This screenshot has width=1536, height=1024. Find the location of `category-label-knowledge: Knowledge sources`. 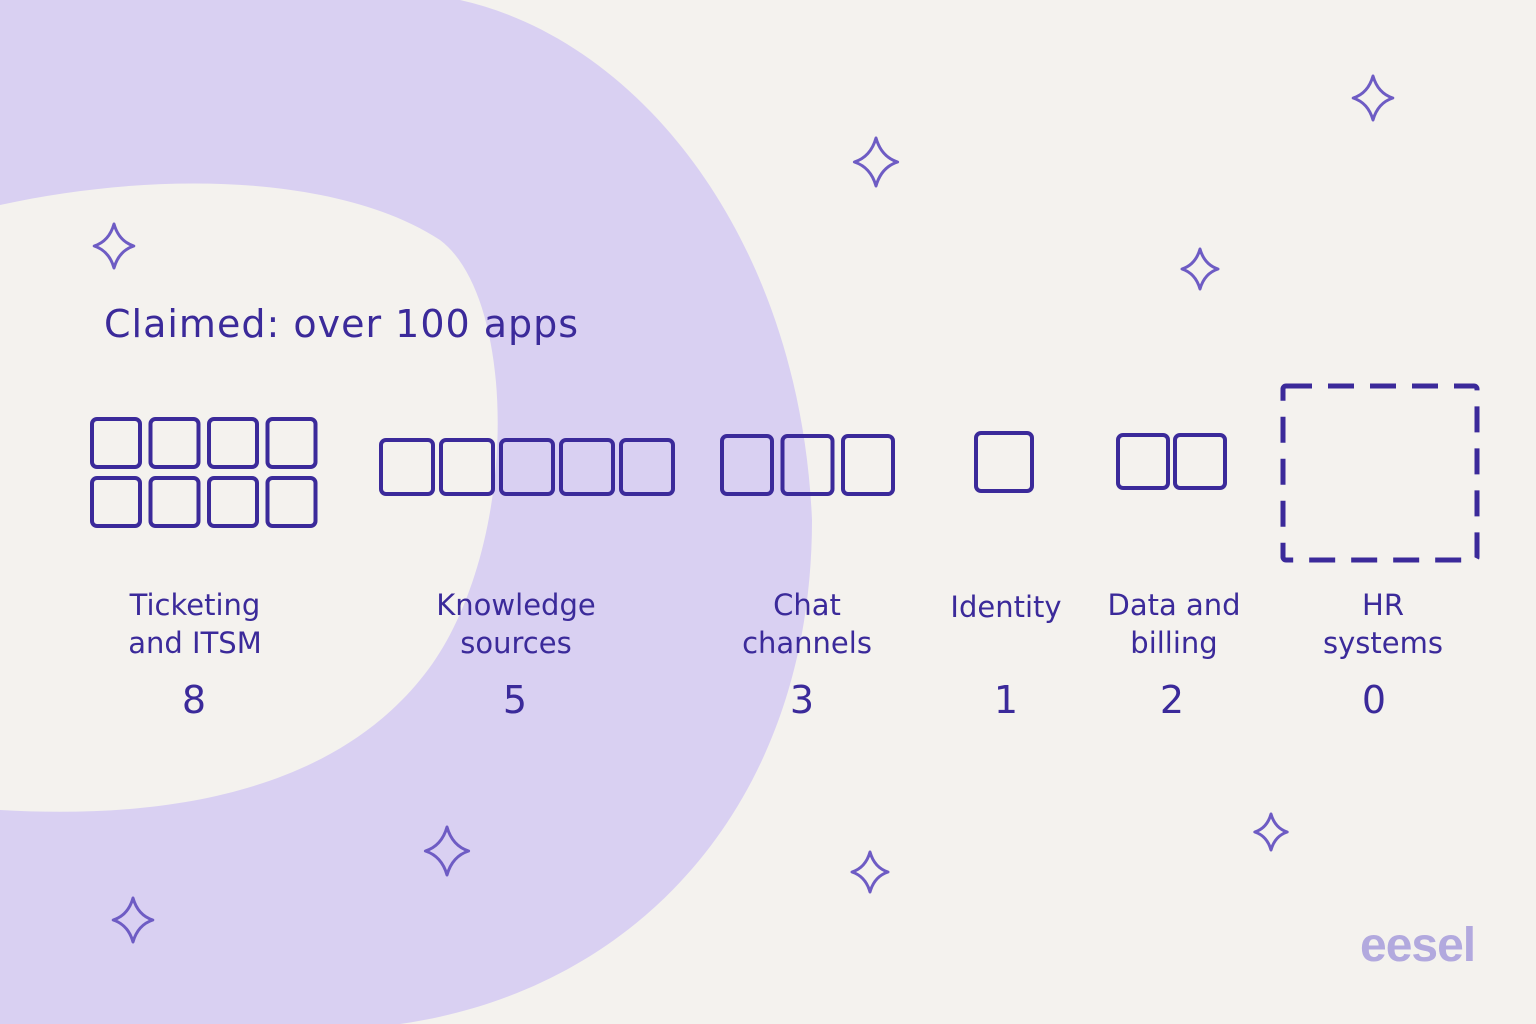

category-label-knowledge: Knowledge sources is located at coordinates (516, 624).